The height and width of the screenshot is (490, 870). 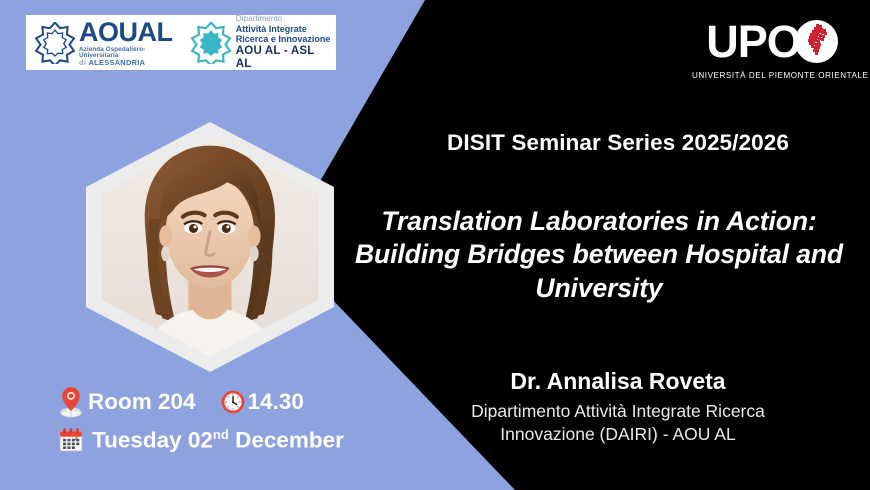 I want to click on date-day: 02, so click(x=200, y=440).